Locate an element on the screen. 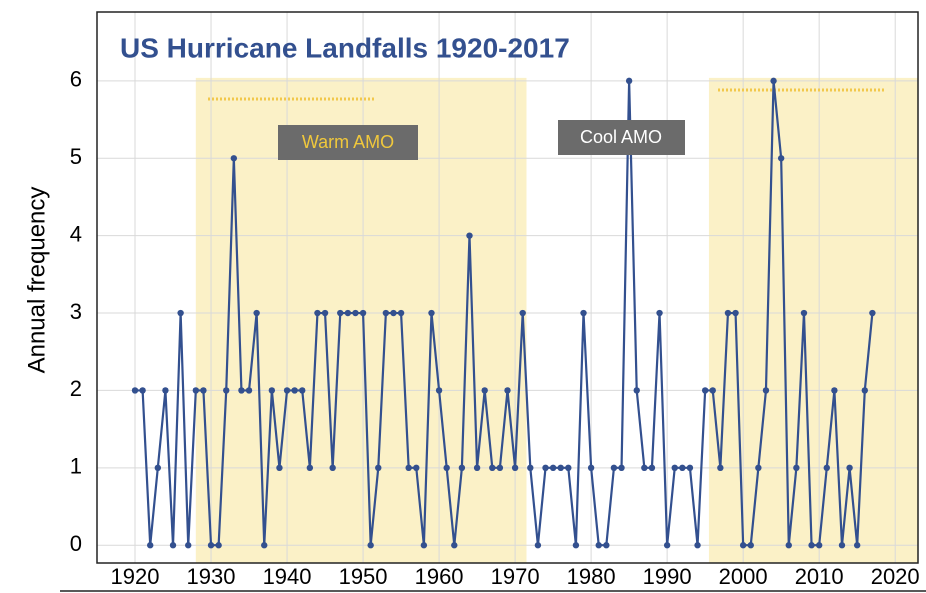 The height and width of the screenshot is (593, 926). x-tick-label: 1990 is located at coordinates (667, 576).